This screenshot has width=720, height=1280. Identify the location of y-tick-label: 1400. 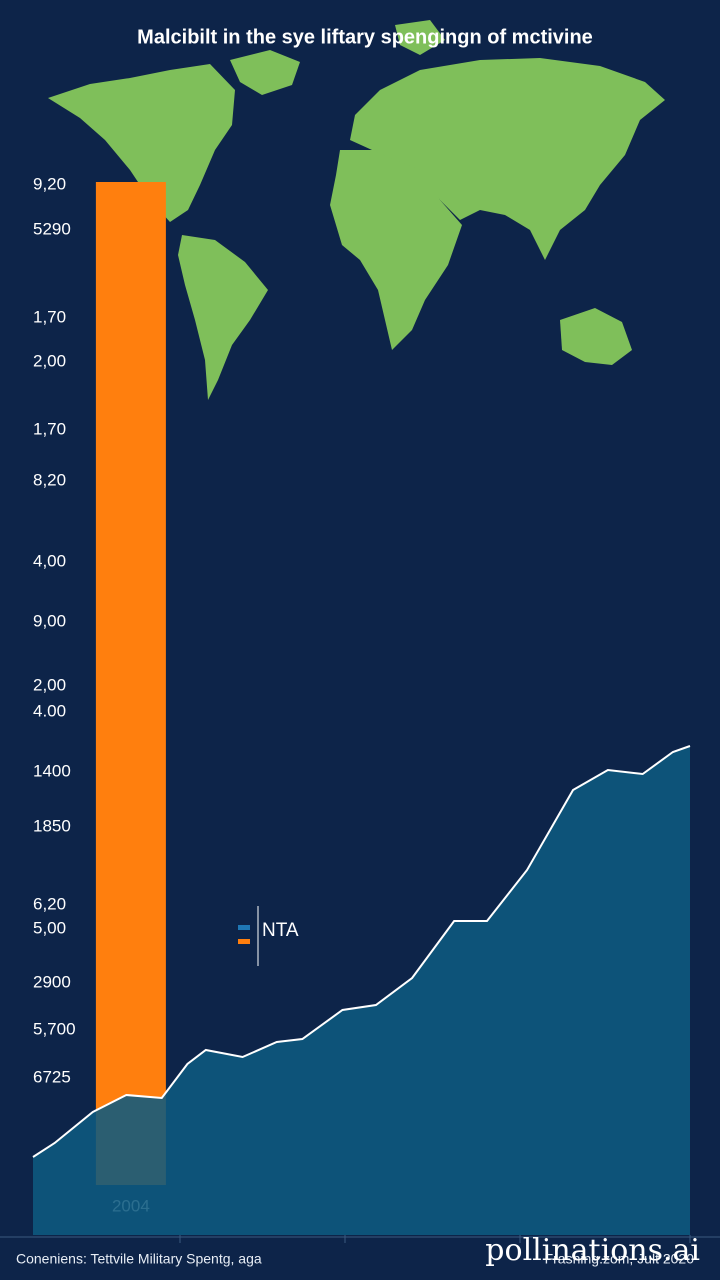
(52, 770).